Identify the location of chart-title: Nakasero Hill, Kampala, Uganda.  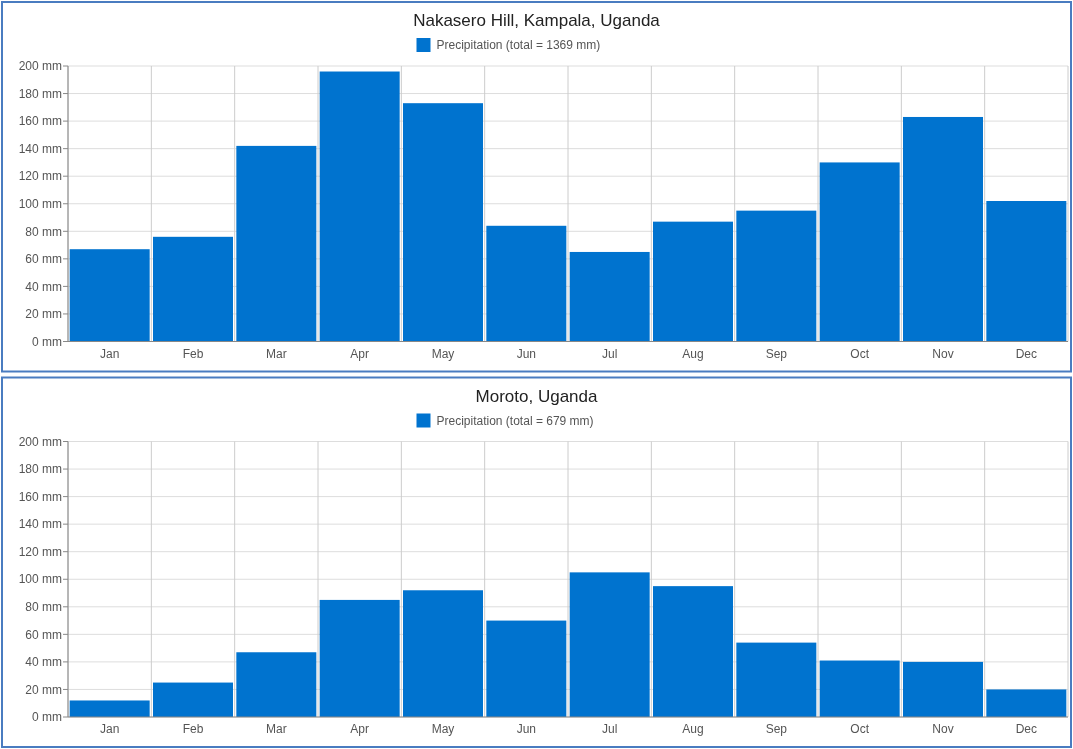
(537, 20).